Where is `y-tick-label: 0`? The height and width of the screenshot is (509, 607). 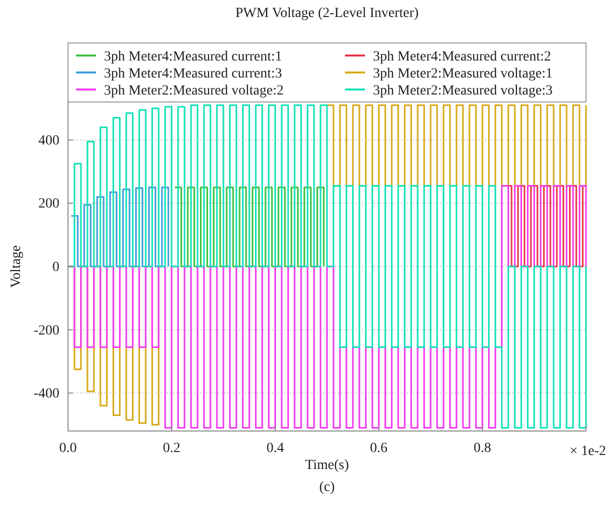
y-tick-label: 0 is located at coordinates (56, 267).